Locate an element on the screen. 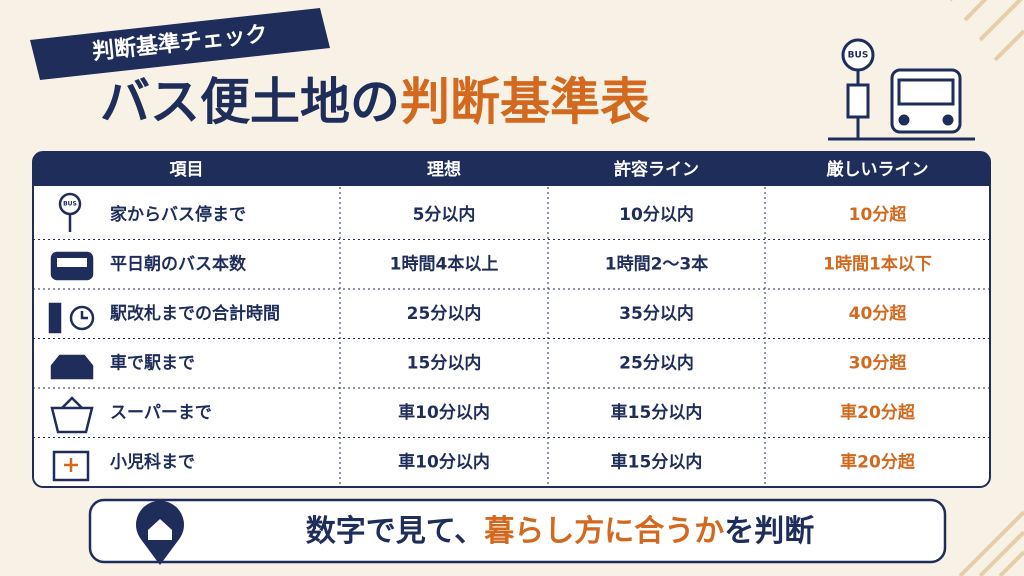  cell: 10分以内 is located at coordinates (656, 214).